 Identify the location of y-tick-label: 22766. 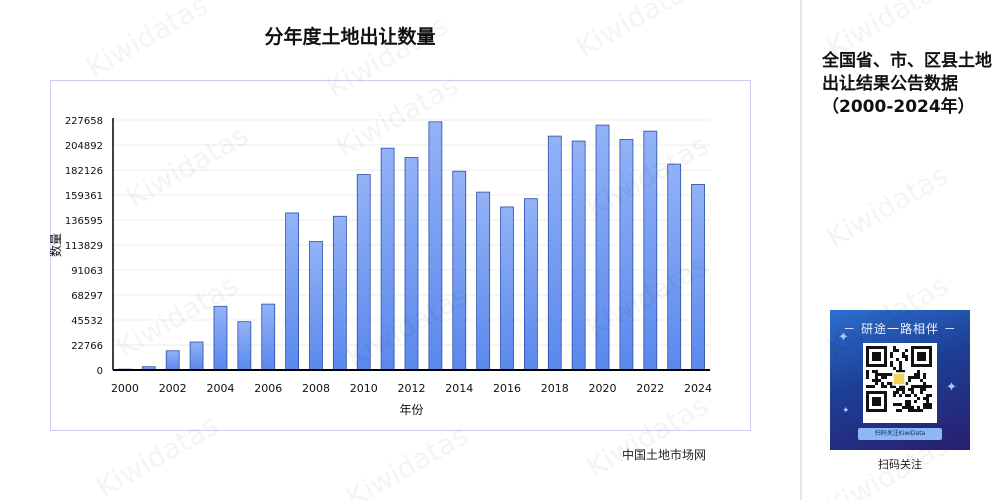
(87, 346).